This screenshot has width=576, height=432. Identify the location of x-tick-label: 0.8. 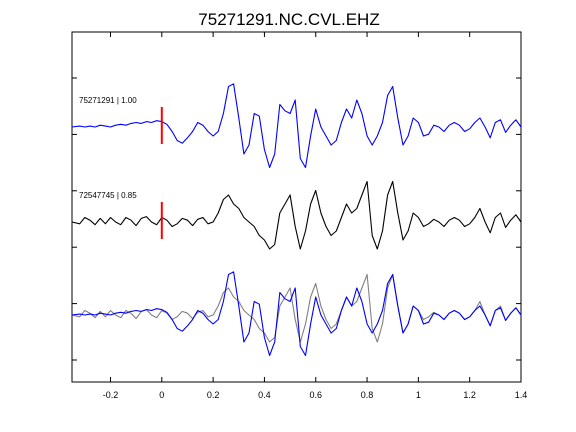
(367, 395).